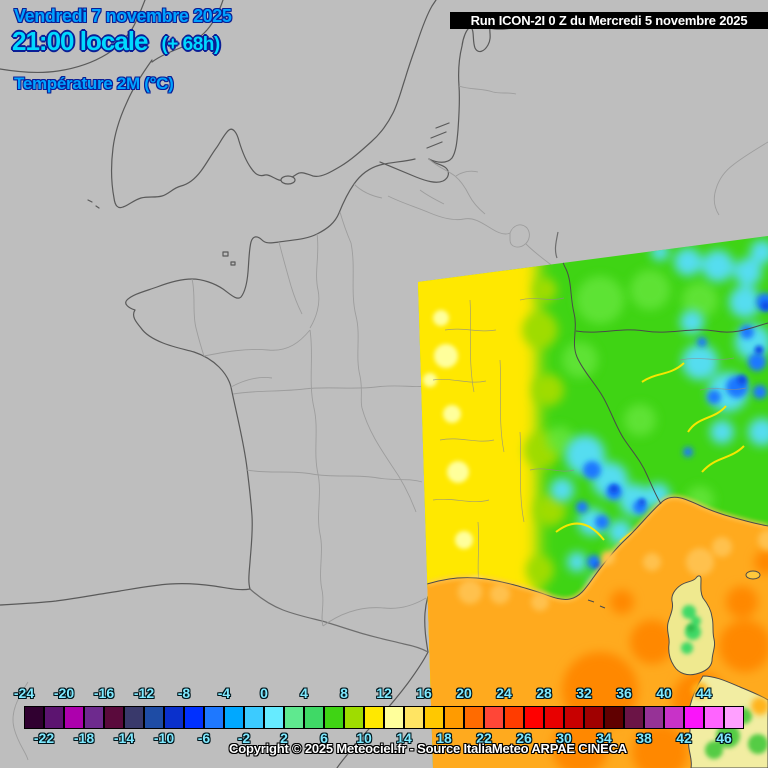 The height and width of the screenshot is (768, 768). I want to click on elba-island, so click(753, 575).